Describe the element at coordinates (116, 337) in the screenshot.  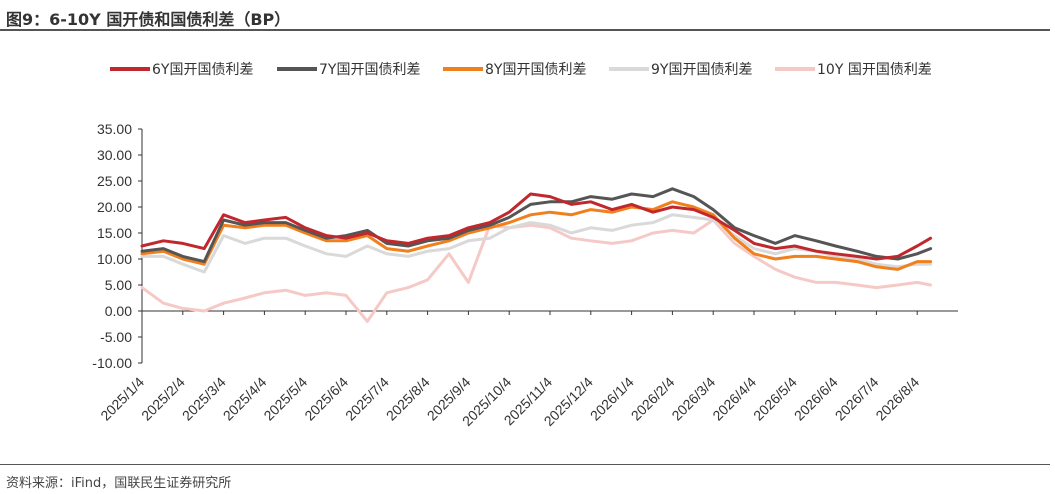
I see `y-tick-label: -5.00` at that location.